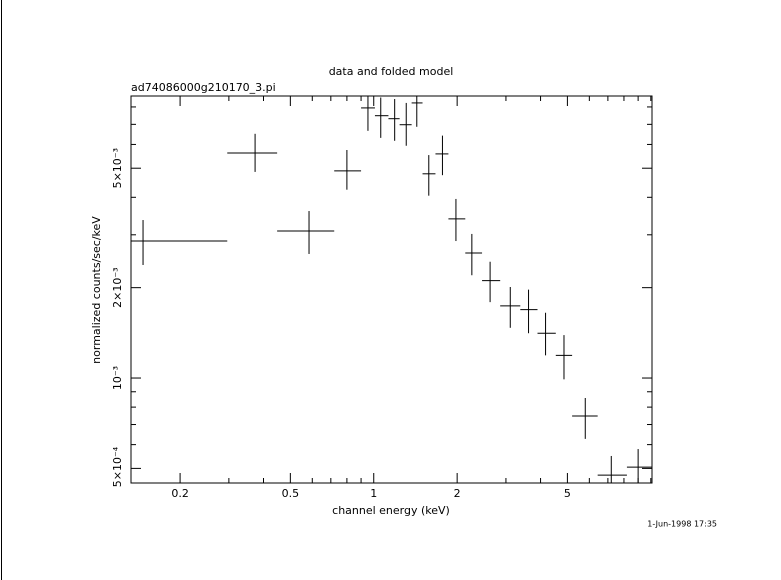  What do you see at coordinates (457, 493) in the screenshot?
I see `x-tick-label: 2` at bounding box center [457, 493].